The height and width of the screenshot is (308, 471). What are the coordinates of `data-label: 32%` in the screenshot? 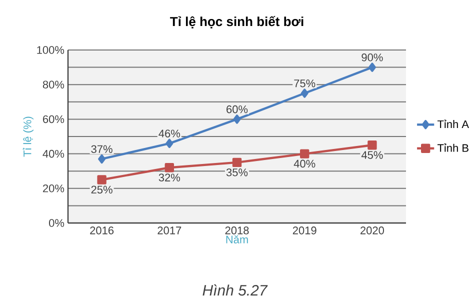 It's located at (169, 178).